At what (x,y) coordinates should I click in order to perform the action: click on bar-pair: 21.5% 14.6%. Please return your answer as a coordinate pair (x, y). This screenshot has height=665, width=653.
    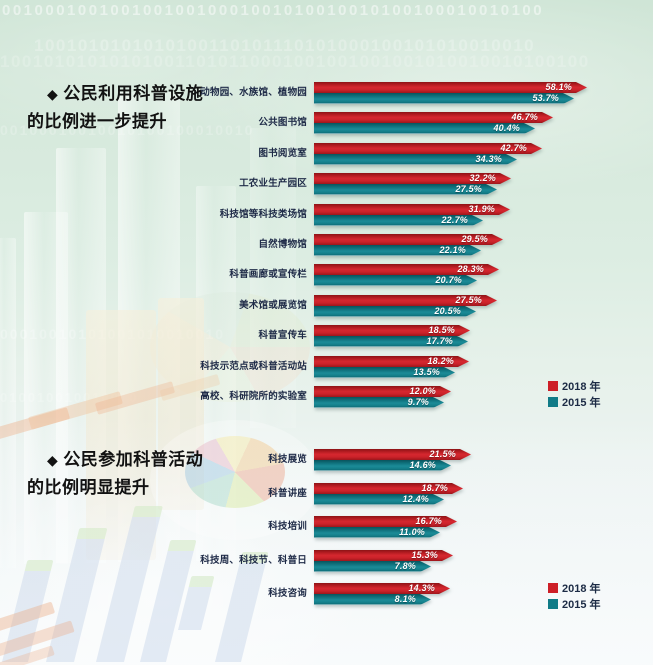
    Looking at the image, I should click on (392, 460).